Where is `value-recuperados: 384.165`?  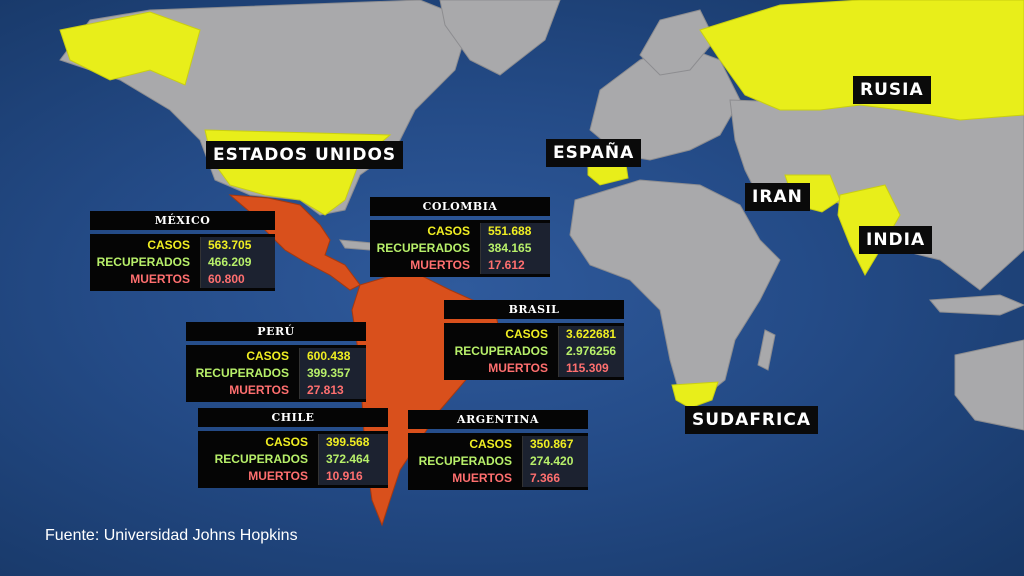
value-recuperados: 384.165 is located at coordinates (515, 248).